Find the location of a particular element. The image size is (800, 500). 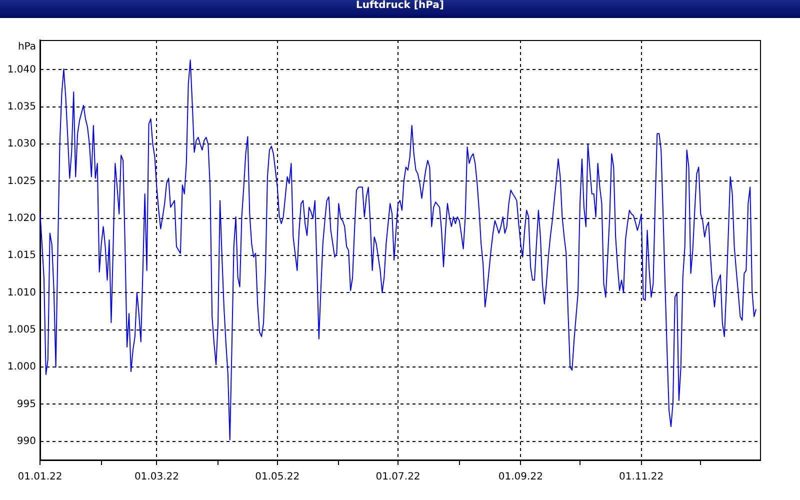

y-tick-label: 1.015 is located at coordinates (21, 256).